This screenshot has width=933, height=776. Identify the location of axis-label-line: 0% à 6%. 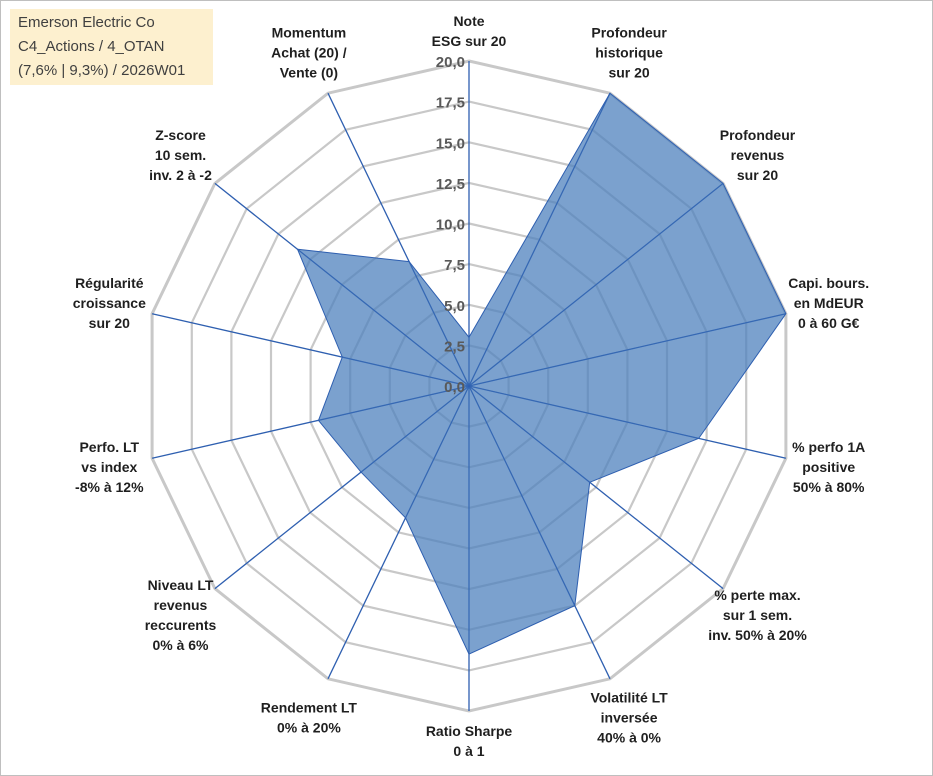
(180, 645).